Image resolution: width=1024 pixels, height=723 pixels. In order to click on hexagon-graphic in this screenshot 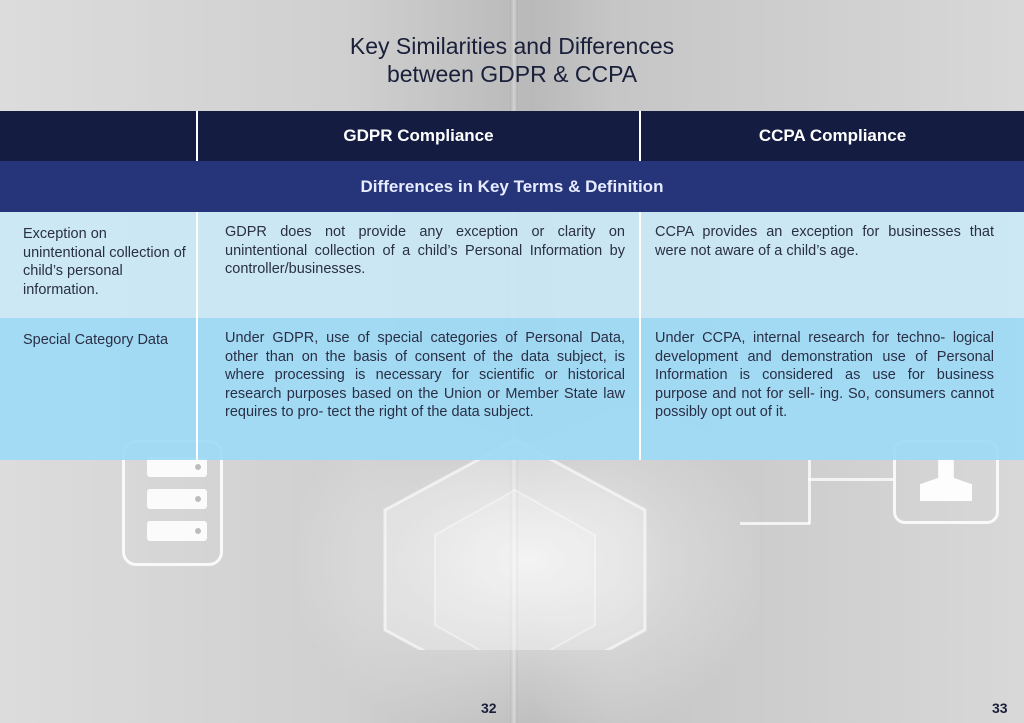, I will do `click(515, 544)`.